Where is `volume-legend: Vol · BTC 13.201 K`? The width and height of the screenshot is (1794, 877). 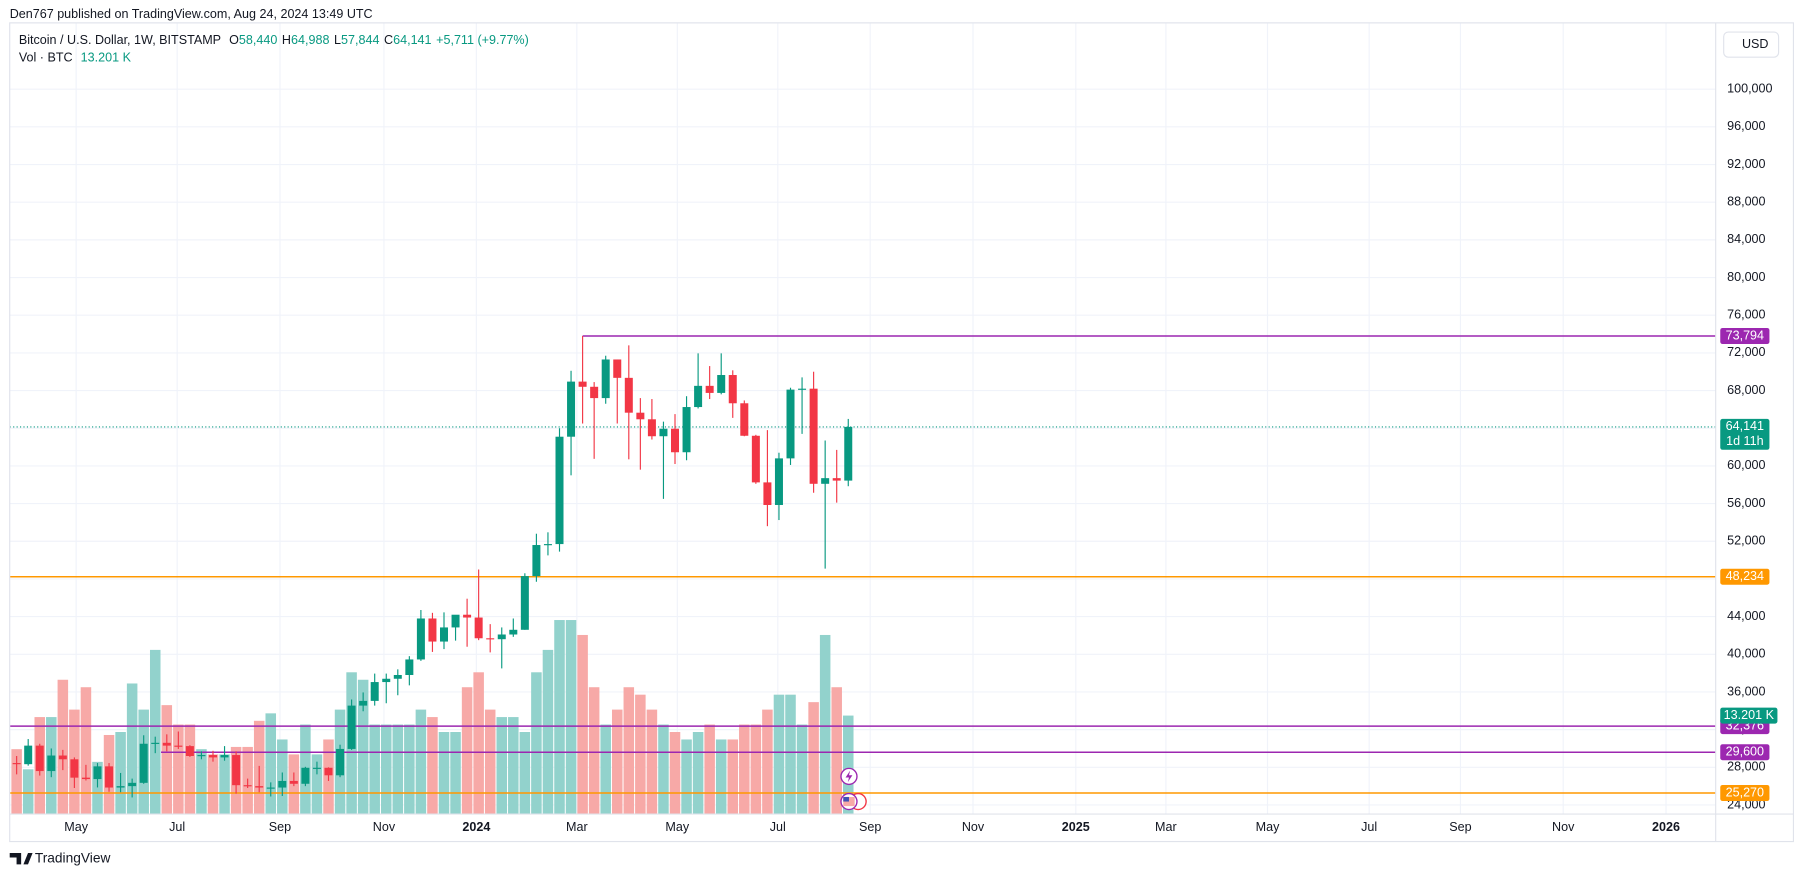 volume-legend: Vol · BTC 13.201 K is located at coordinates (75, 58).